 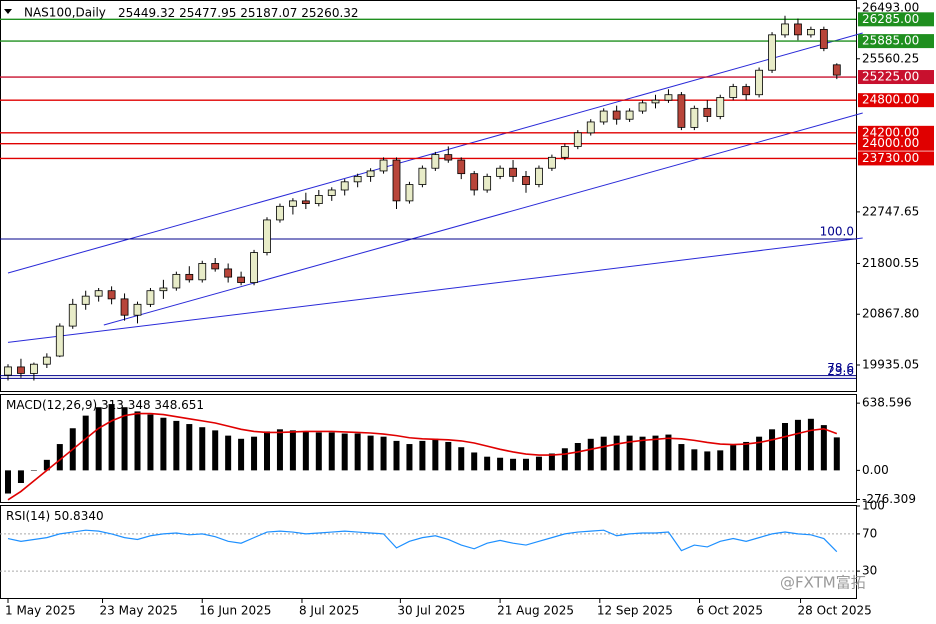 I want to click on signal-value: 348.651, so click(x=179, y=405).